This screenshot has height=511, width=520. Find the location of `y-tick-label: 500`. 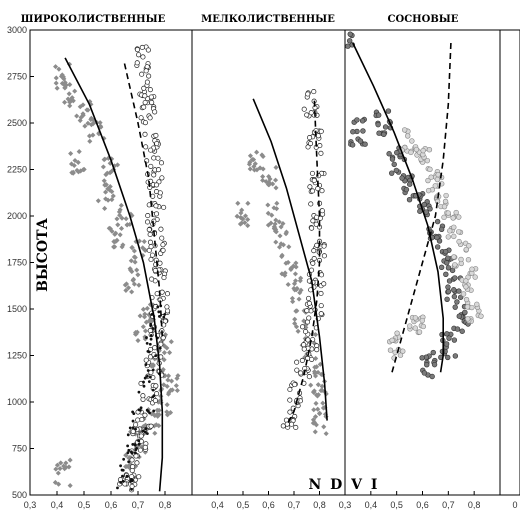

y-tick-label: 500 is located at coordinates (19, 495).